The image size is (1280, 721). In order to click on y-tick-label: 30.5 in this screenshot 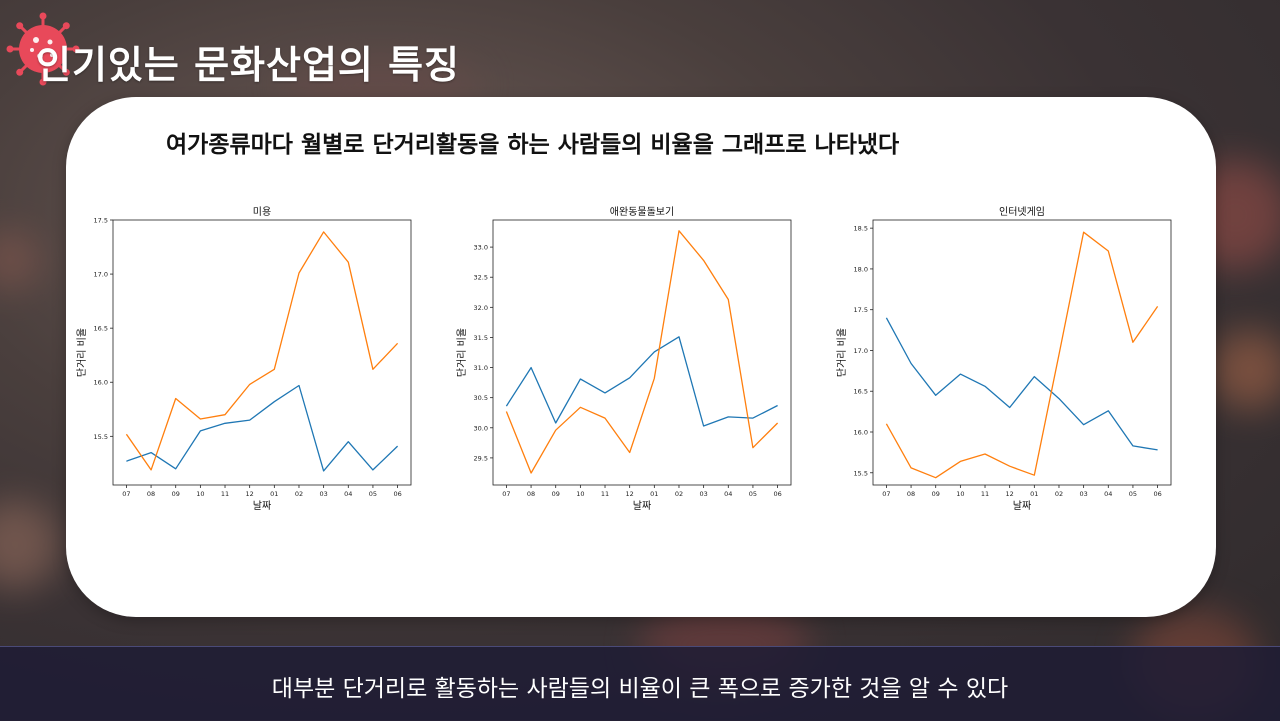, I will do `click(481, 398)`.